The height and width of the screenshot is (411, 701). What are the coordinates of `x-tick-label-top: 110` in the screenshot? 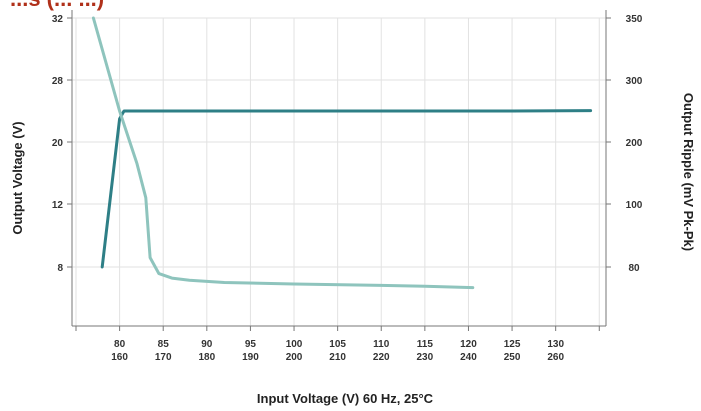 It's located at (381, 344).